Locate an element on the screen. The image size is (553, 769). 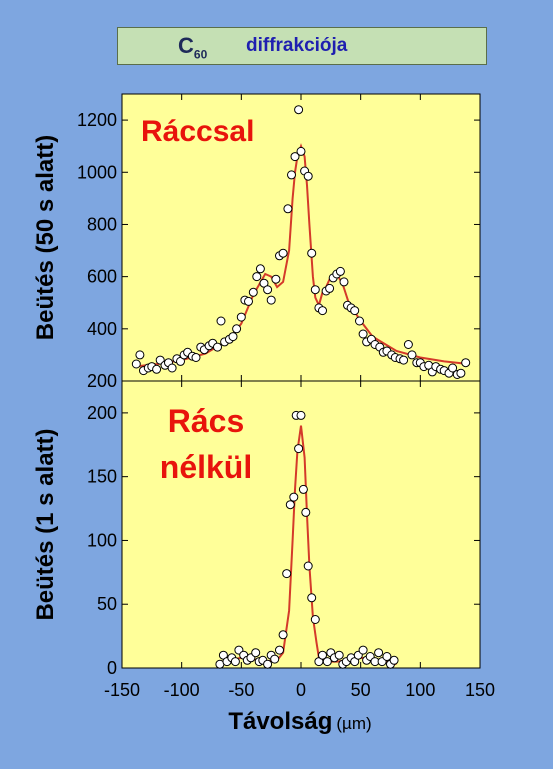
x-axis-label-unit: (µm) is located at coordinates (353, 723).